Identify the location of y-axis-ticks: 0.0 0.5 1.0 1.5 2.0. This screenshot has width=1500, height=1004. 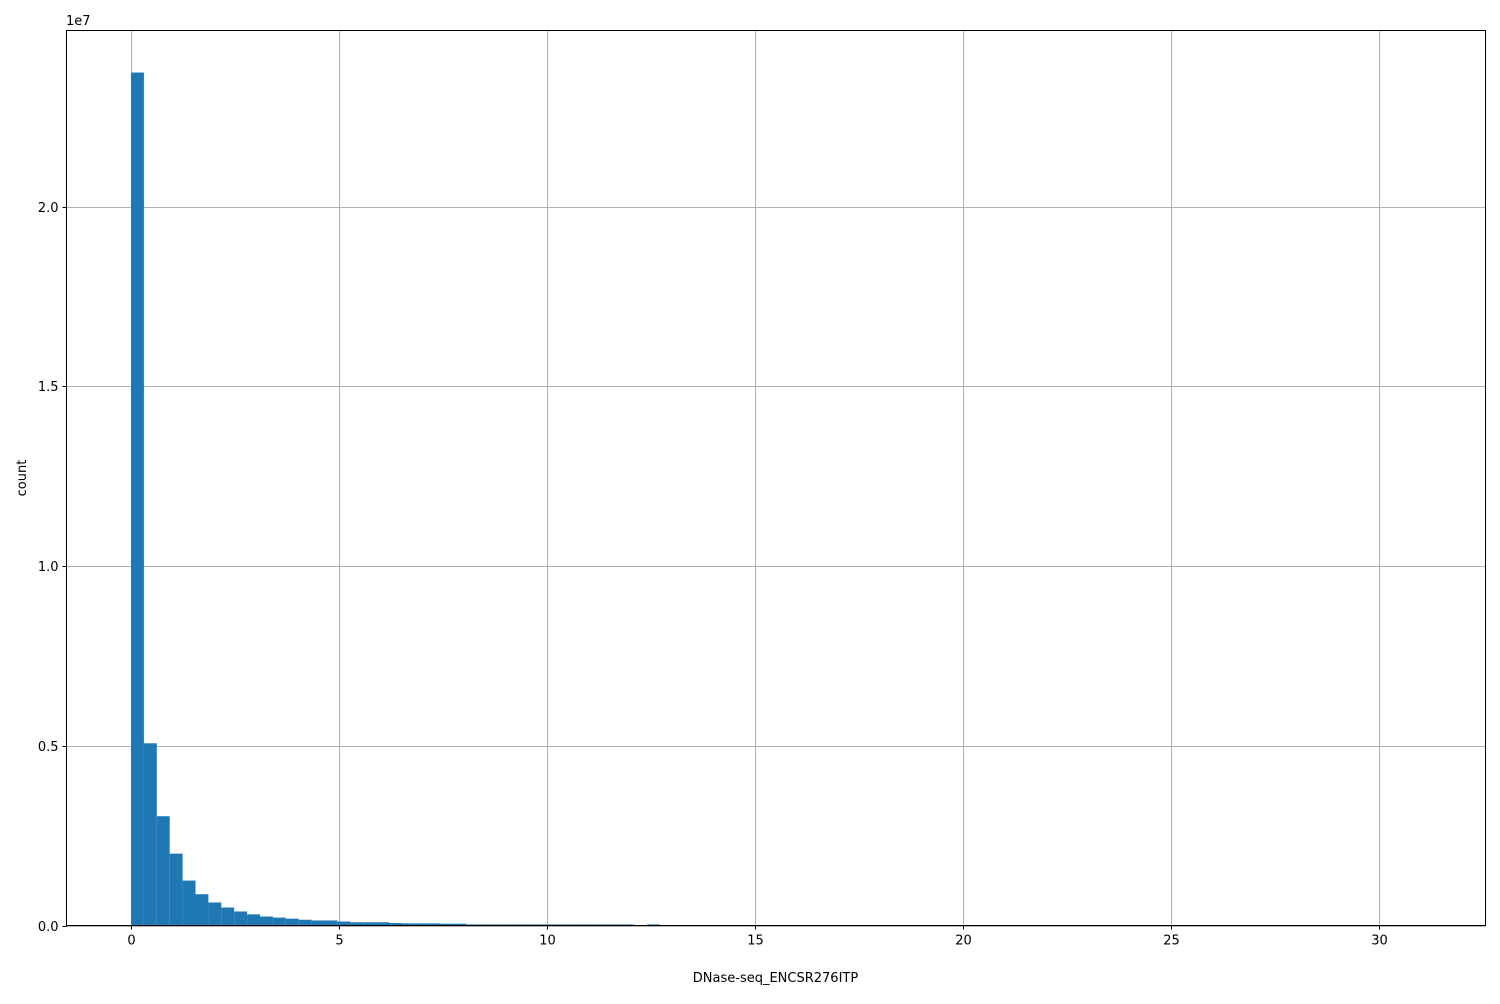
(52, 568).